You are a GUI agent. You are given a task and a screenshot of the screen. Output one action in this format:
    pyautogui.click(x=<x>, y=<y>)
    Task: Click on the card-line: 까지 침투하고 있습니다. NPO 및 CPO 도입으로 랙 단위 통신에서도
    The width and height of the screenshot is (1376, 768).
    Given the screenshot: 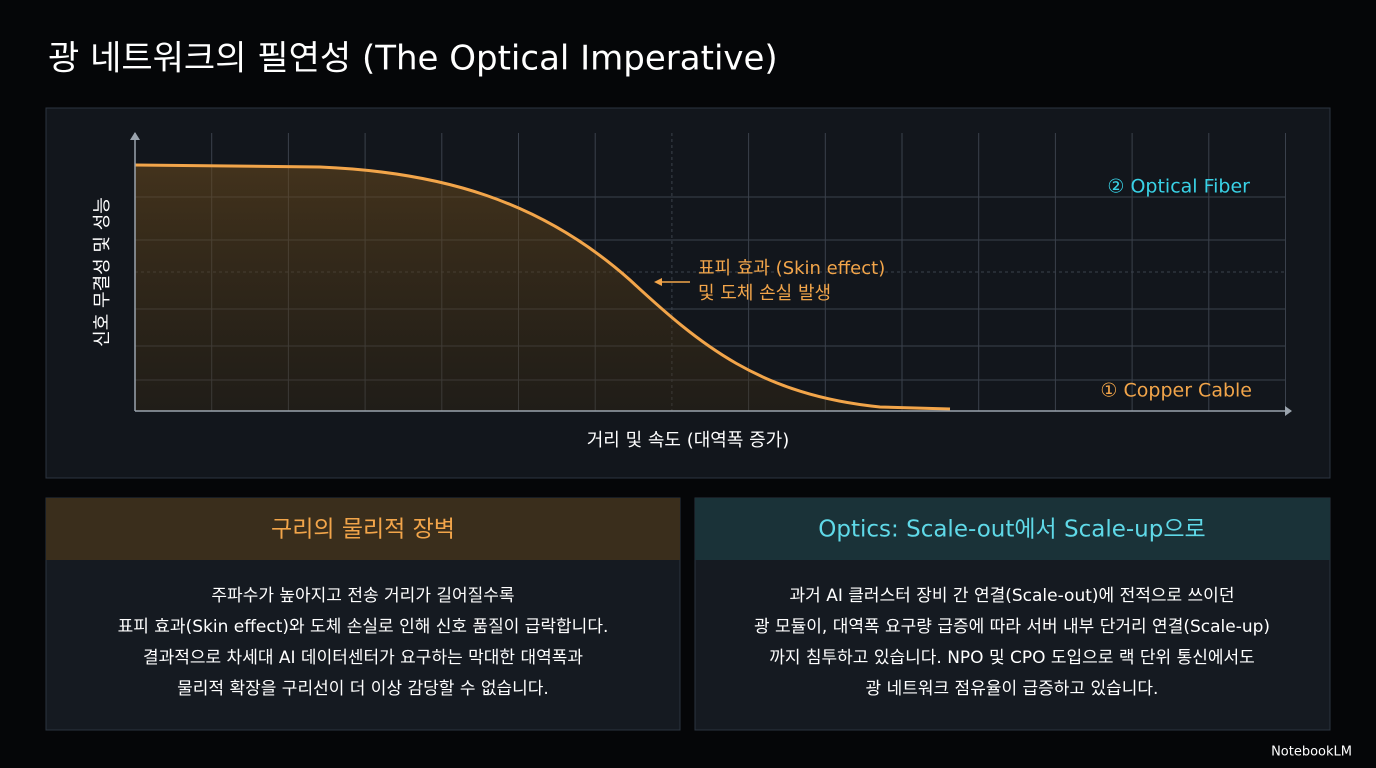 What is the action you would take?
    pyautogui.click(x=1012, y=658)
    